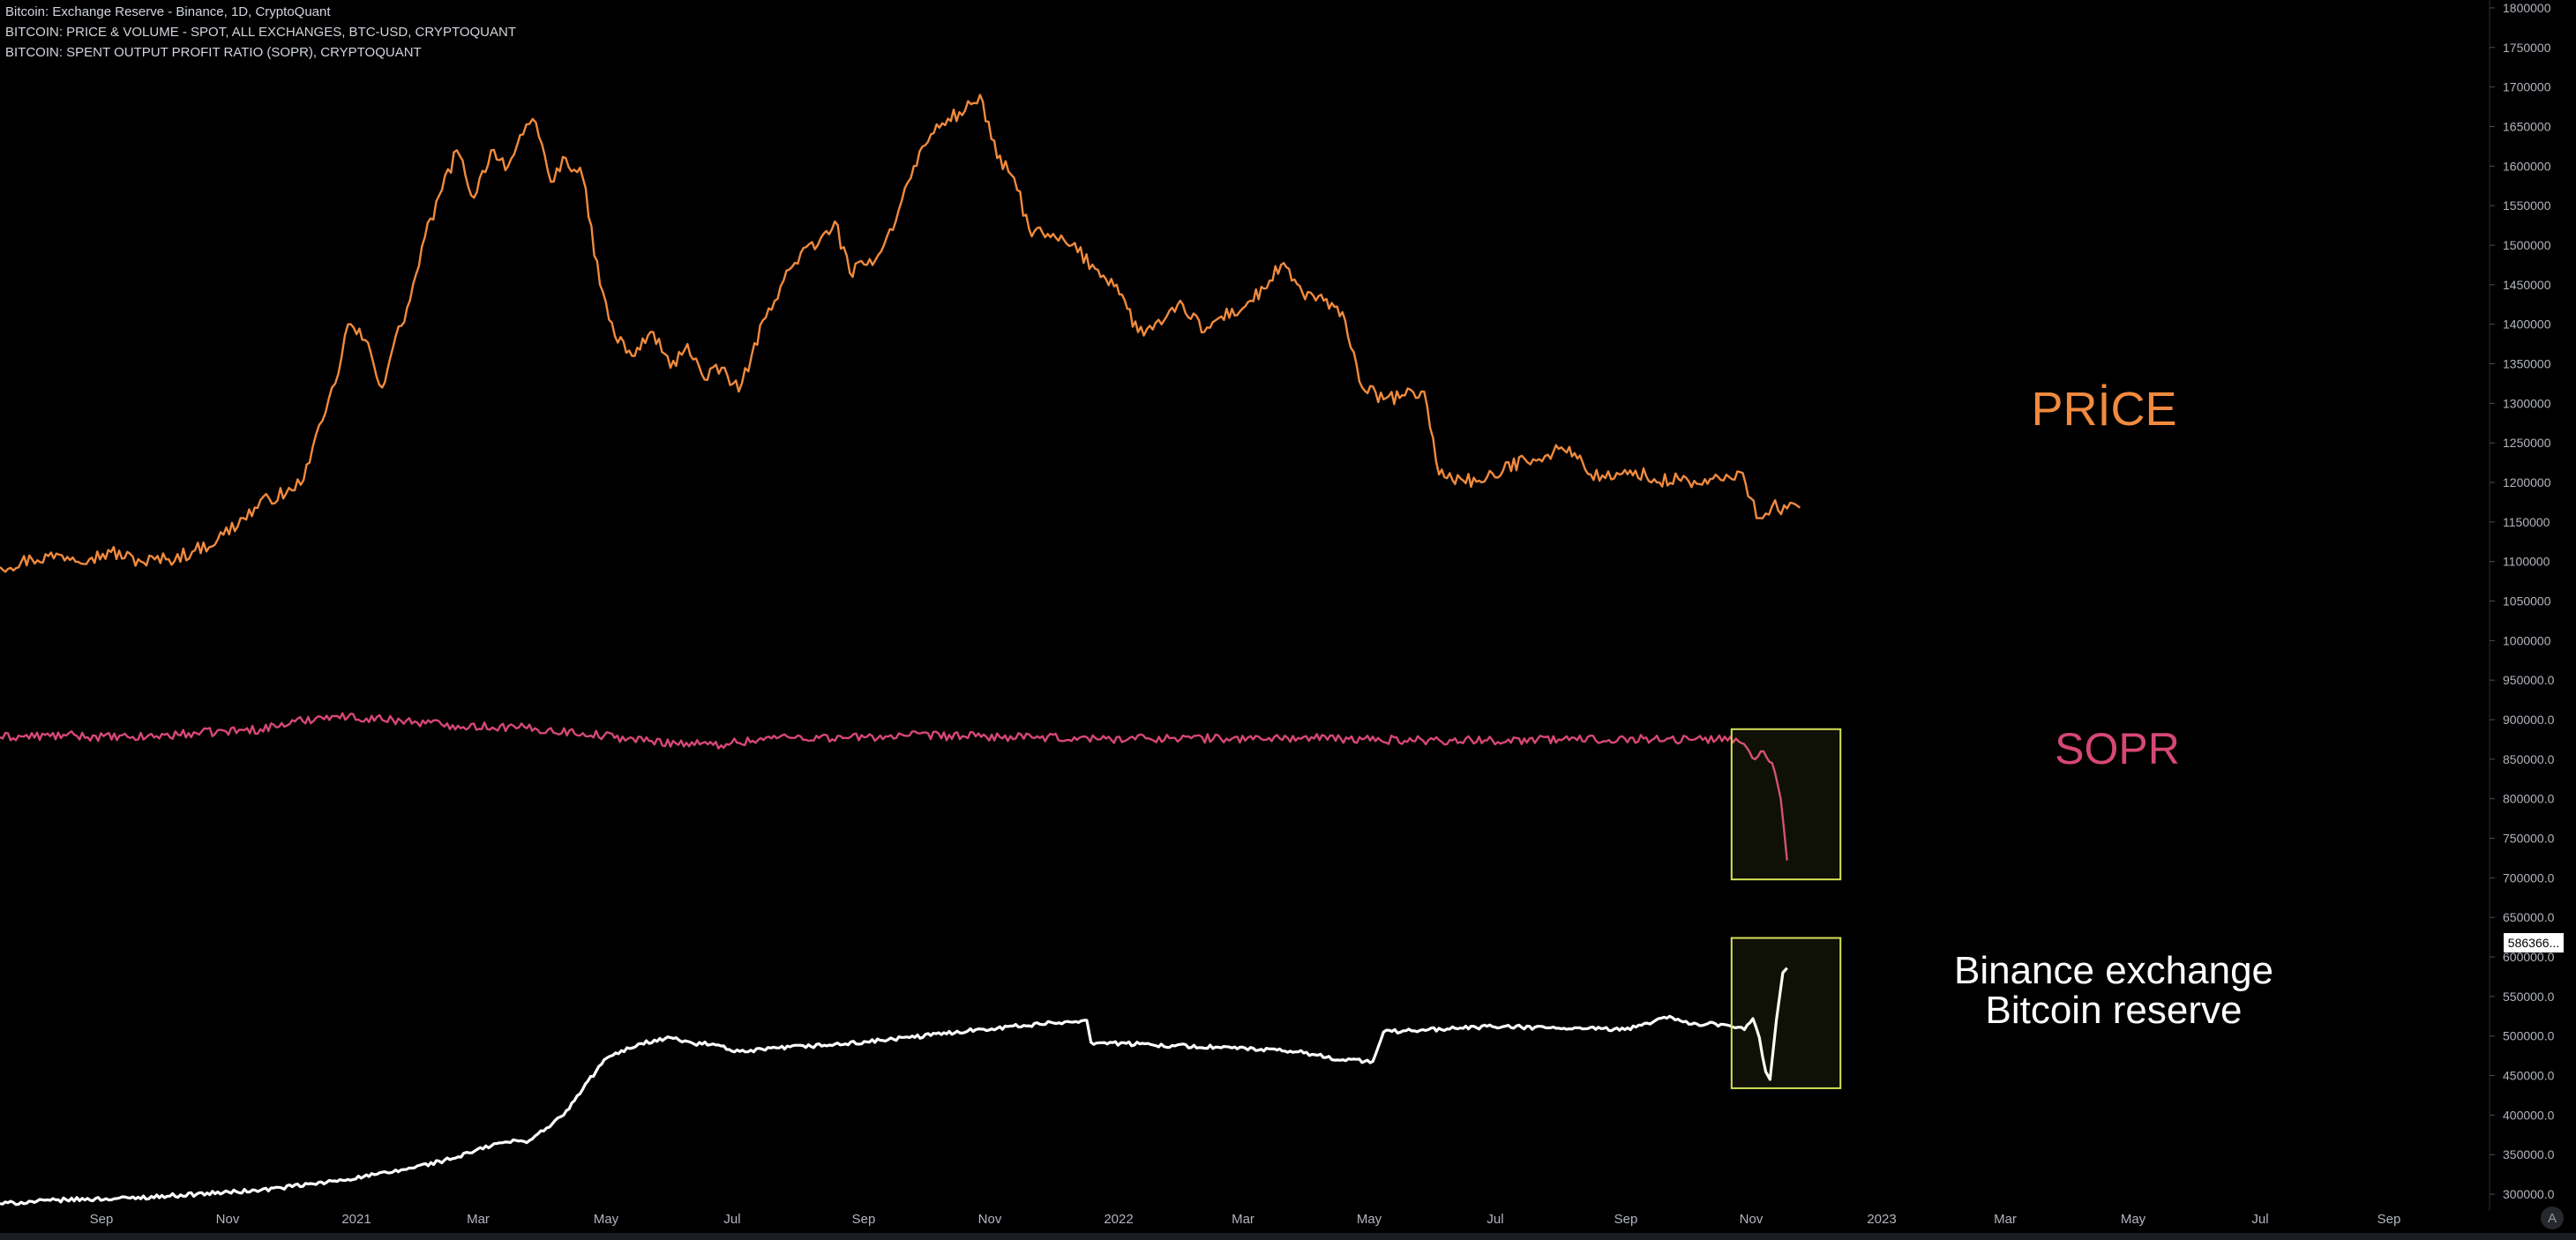 This screenshot has height=1240, width=2576. I want to click on y-tick-label: 900000.0, so click(2529, 720).